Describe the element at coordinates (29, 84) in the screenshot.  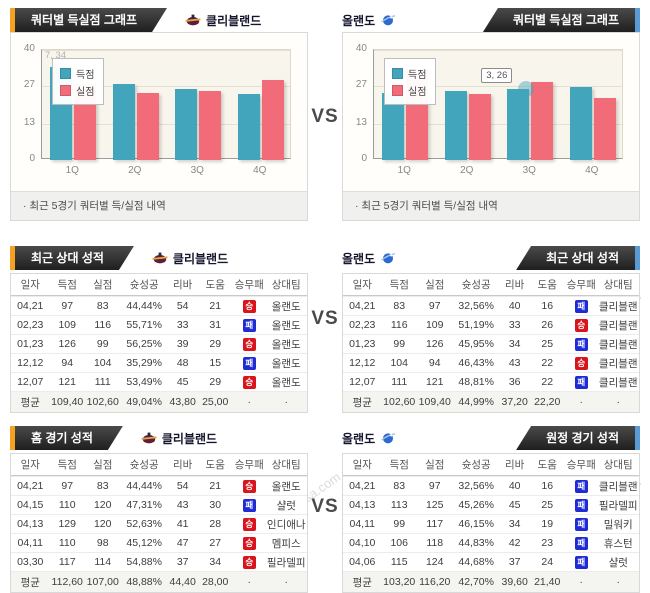
I see `y-tick-label: 27` at that location.